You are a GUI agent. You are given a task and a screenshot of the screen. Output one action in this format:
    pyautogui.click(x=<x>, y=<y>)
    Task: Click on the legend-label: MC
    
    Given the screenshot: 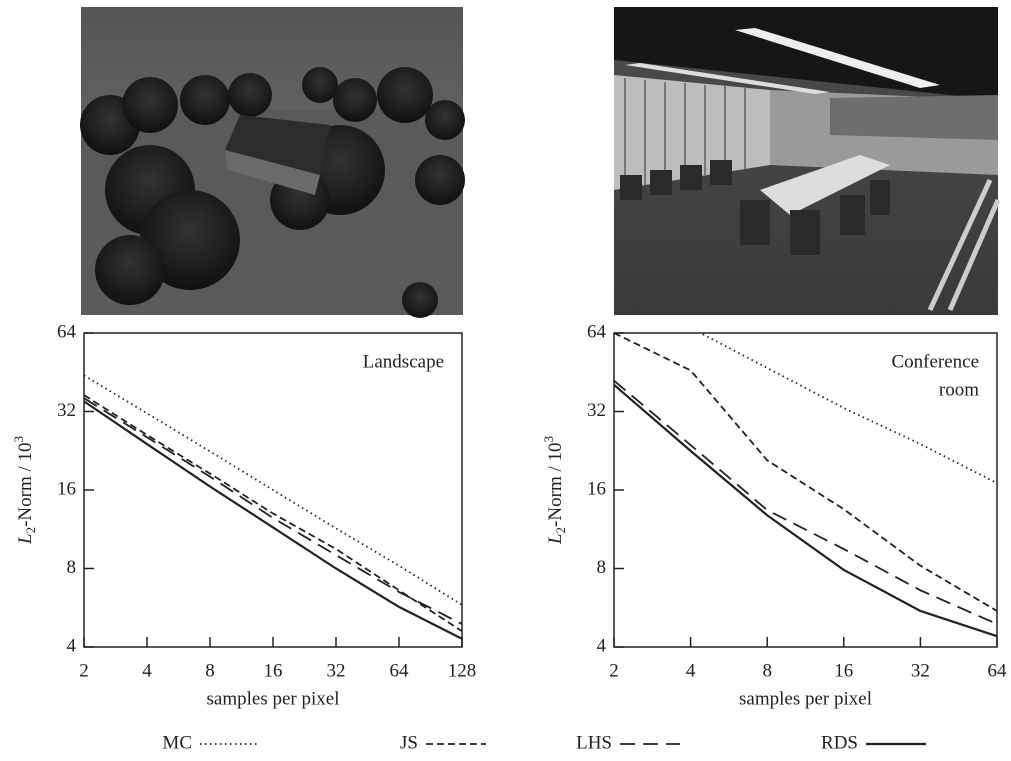 What is the action you would take?
    pyautogui.click(x=177, y=742)
    